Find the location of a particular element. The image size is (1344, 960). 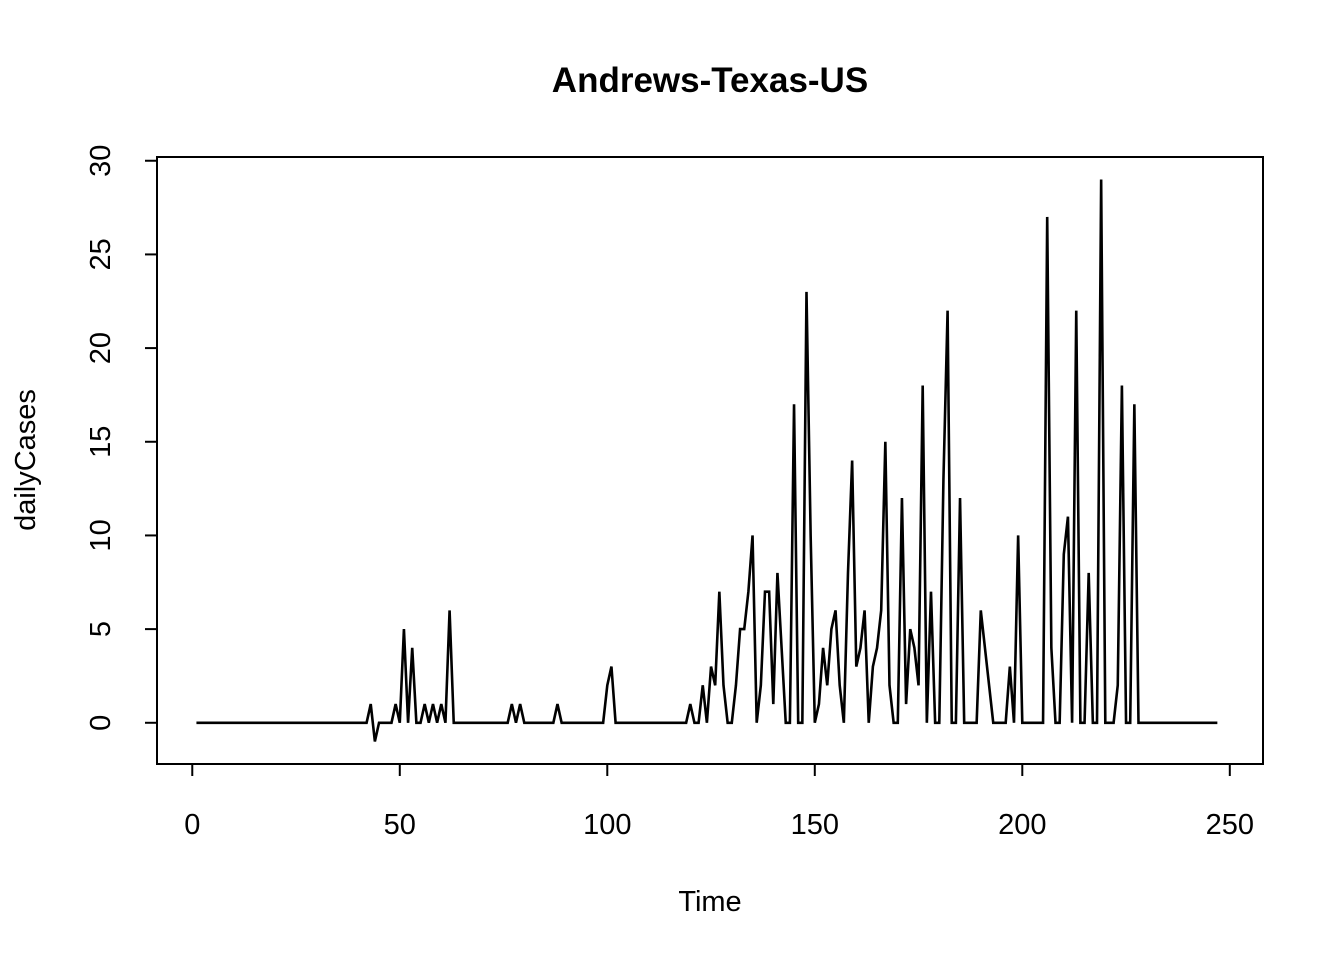

y-tick-label-15: 15 is located at coordinates (101, 442).